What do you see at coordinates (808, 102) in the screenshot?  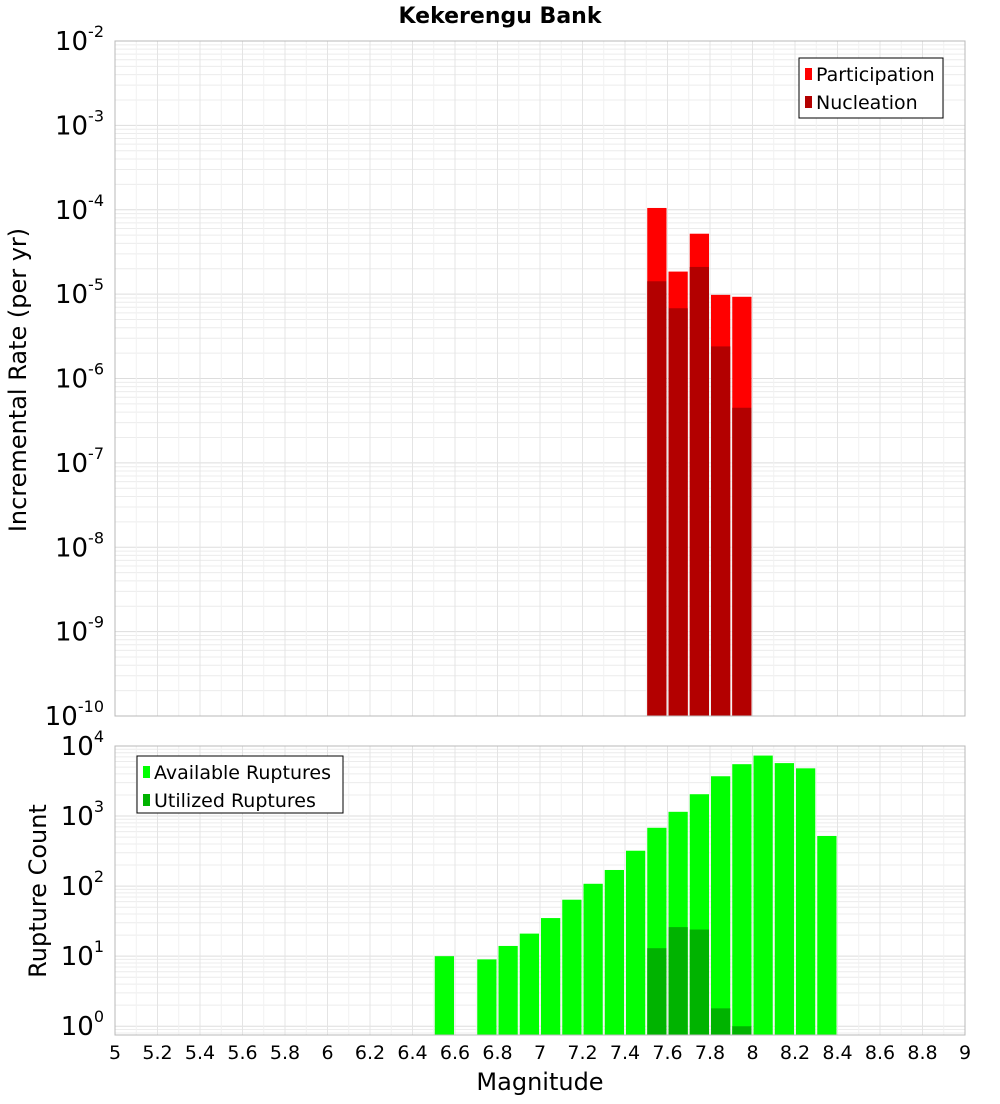 I see `nucleation-legend-swatch` at bounding box center [808, 102].